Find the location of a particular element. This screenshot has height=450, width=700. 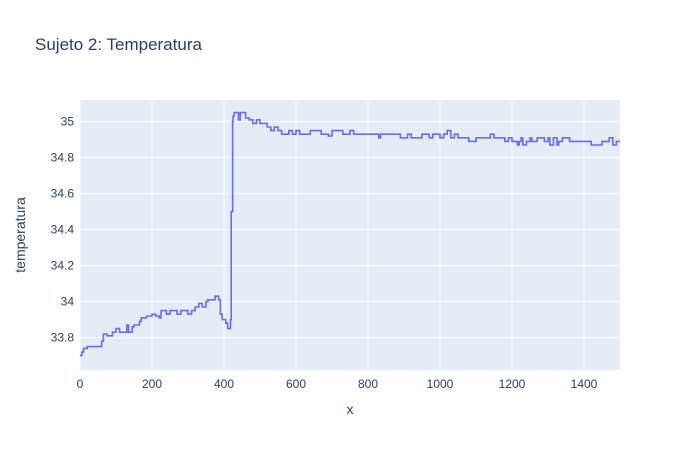

y-tick-label: 34.4 is located at coordinates (63, 230).